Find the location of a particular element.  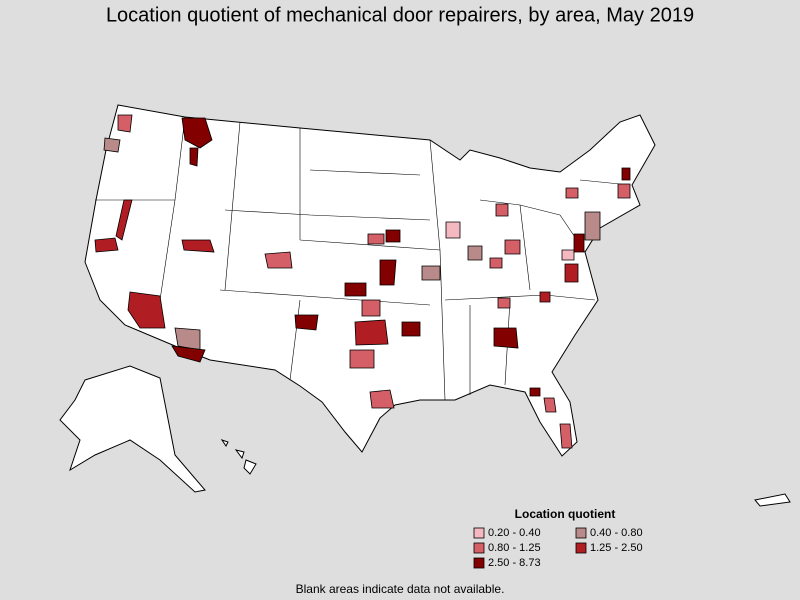

legend-label: 1.25 - 2.50 is located at coordinates (616, 548).